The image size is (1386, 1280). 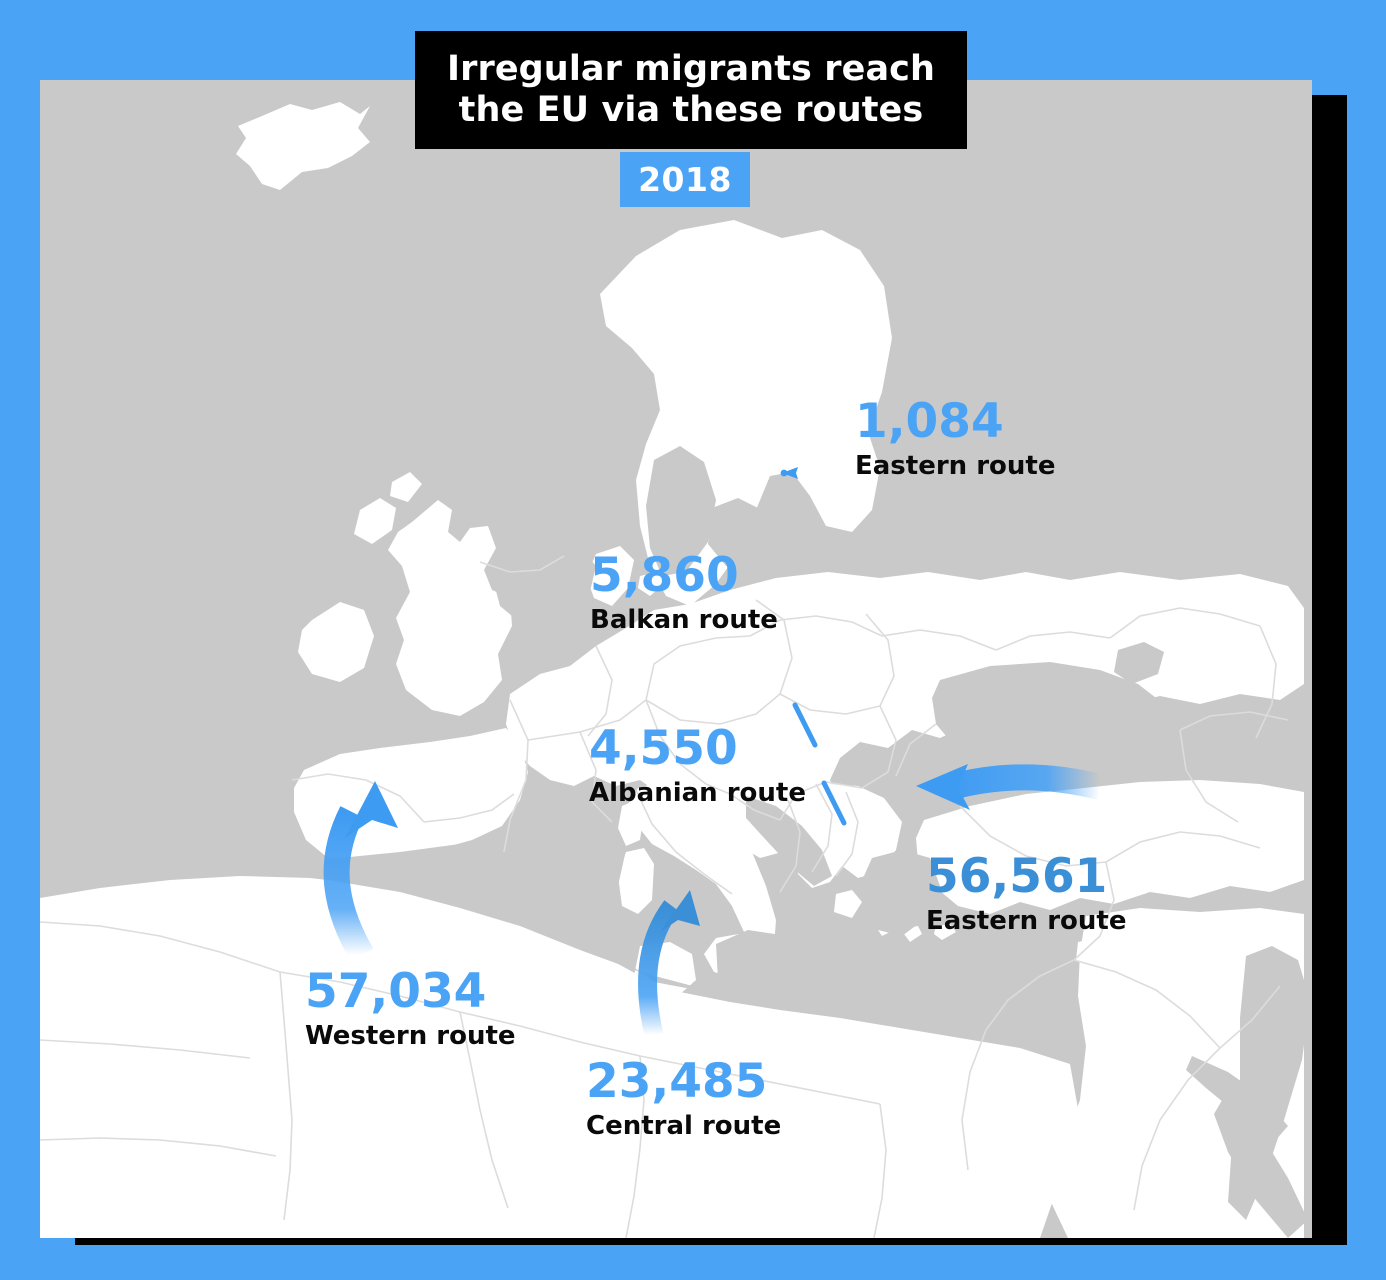 I want to click on route-name-eastern-sea: Eastern route, so click(x=1026, y=921).